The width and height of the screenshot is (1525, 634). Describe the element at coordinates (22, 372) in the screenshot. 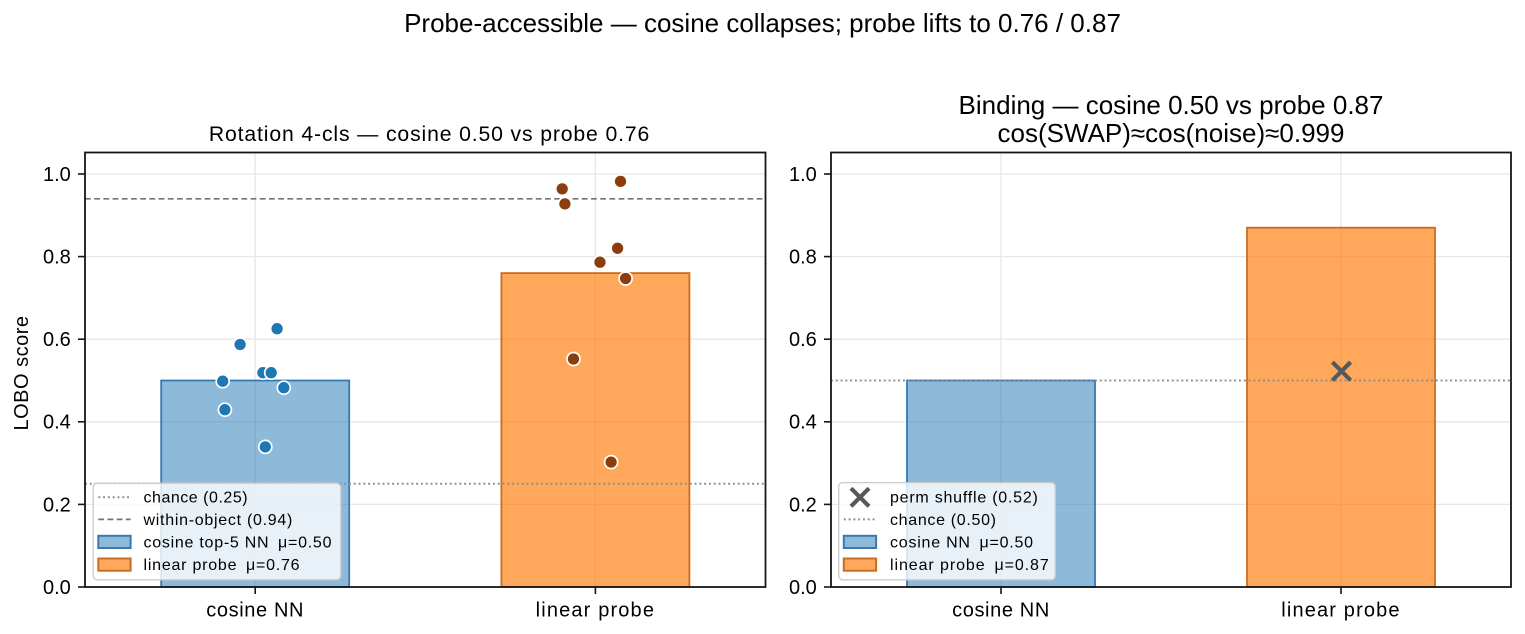

I see `svg-text: LOBO score` at that location.